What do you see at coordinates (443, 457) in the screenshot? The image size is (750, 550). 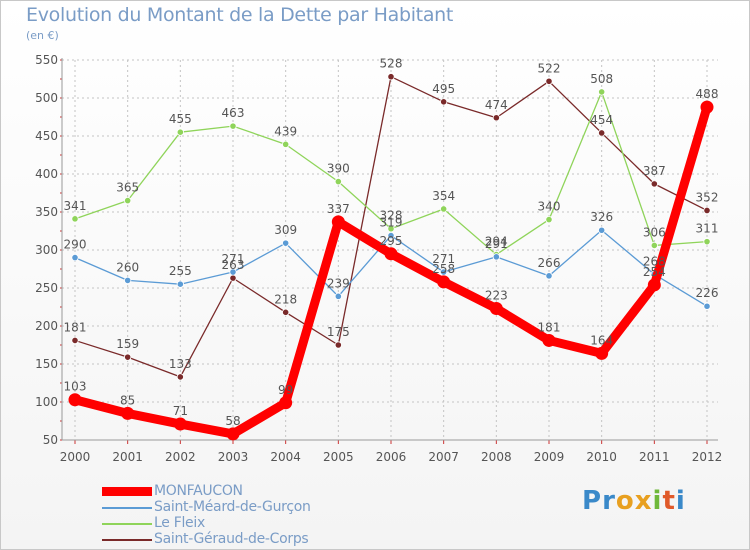 I see `x-tick-label: 2007` at bounding box center [443, 457].